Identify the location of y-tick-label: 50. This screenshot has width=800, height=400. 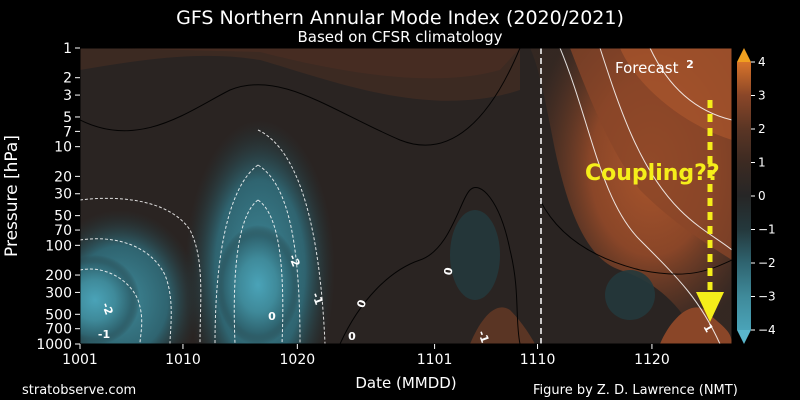
(63, 217).